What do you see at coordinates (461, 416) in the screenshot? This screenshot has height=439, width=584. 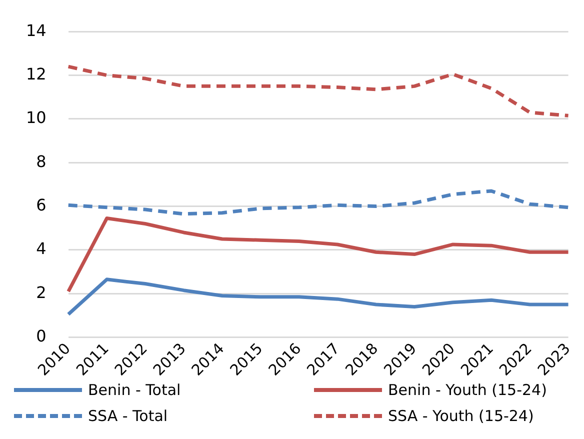 I see `legend-label: SSA - Youth (15-24)` at bounding box center [461, 416].